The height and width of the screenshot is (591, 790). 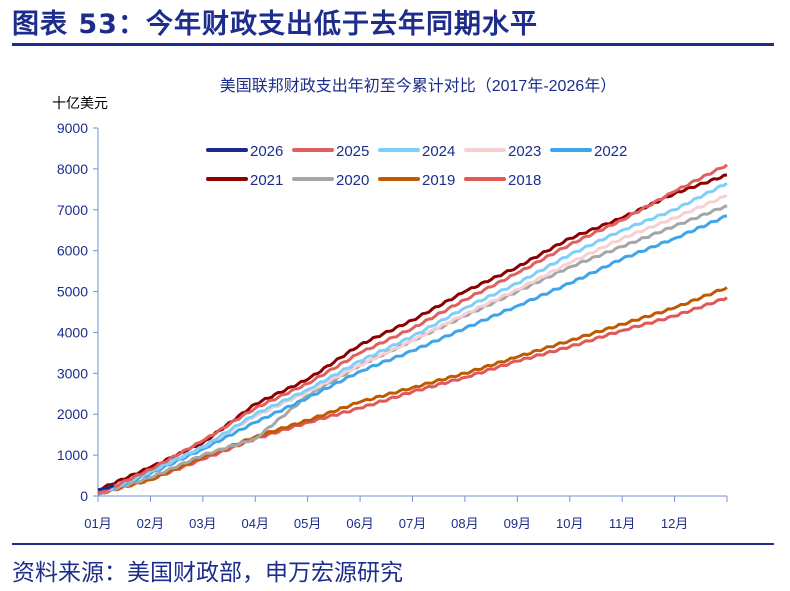 What do you see at coordinates (359, 523) in the screenshot?
I see `x-tick-label: 06月` at bounding box center [359, 523].